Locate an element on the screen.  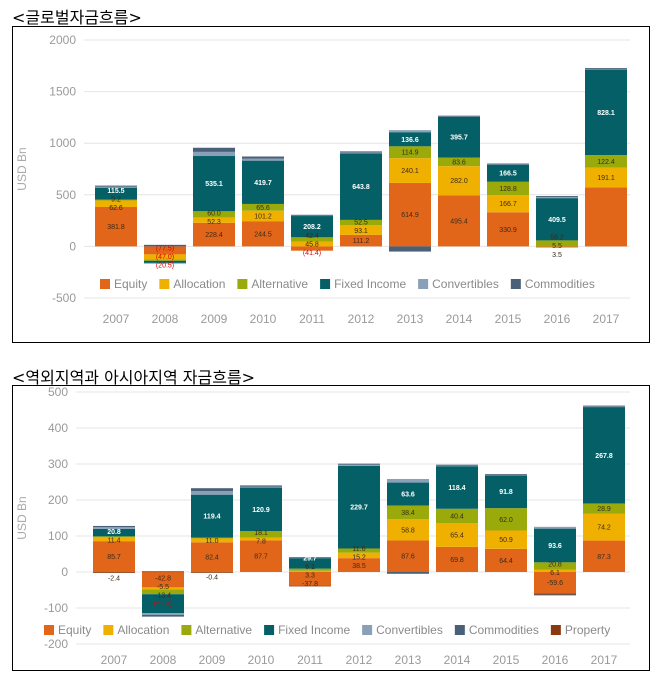
y-tick-label: 200 is located at coordinates (58, 500).